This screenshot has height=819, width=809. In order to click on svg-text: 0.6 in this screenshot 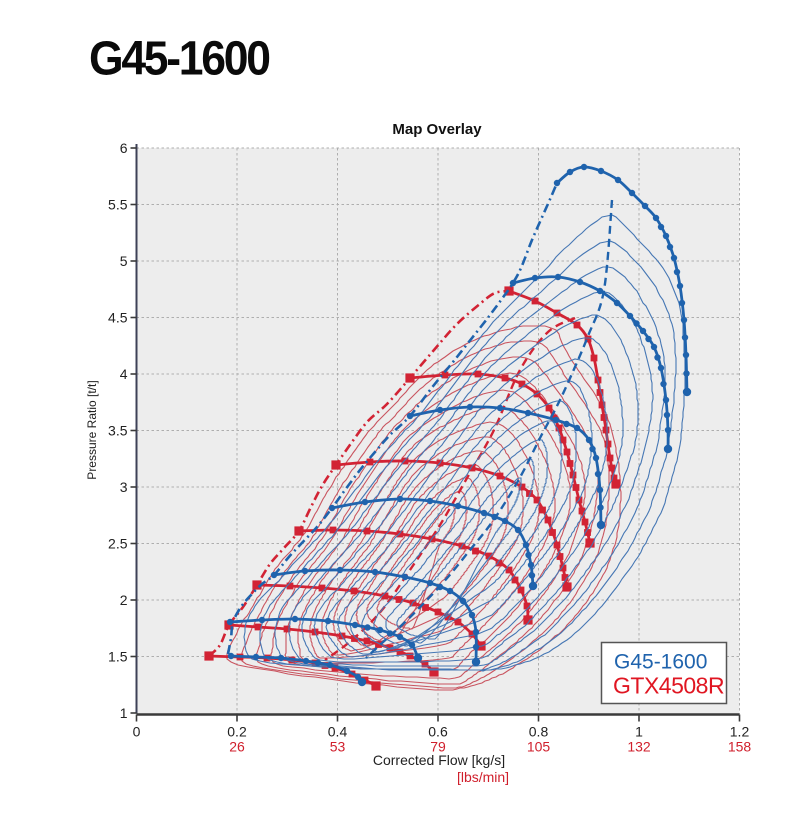, I will do `click(438, 732)`.